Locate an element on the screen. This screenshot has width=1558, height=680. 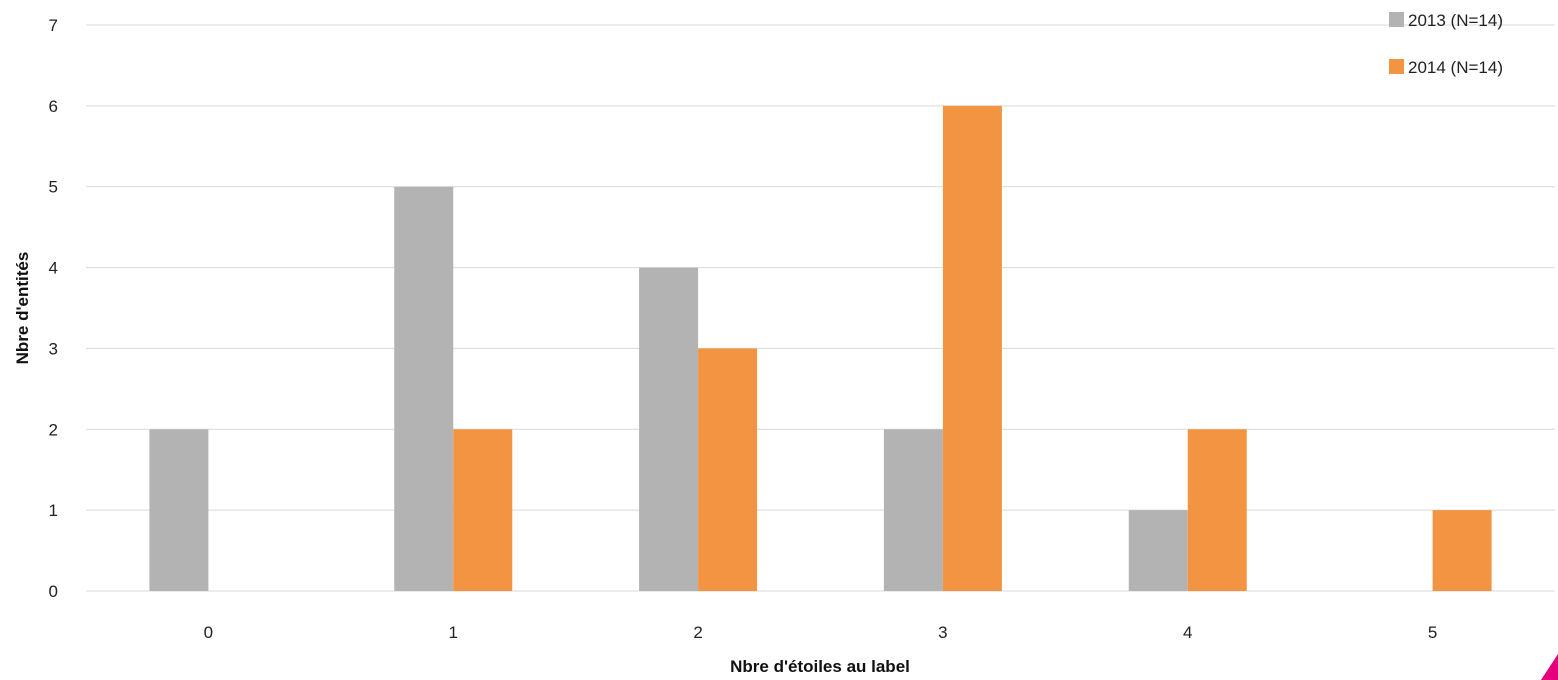
legend-label: 2013 (N=14) is located at coordinates (1455, 20).